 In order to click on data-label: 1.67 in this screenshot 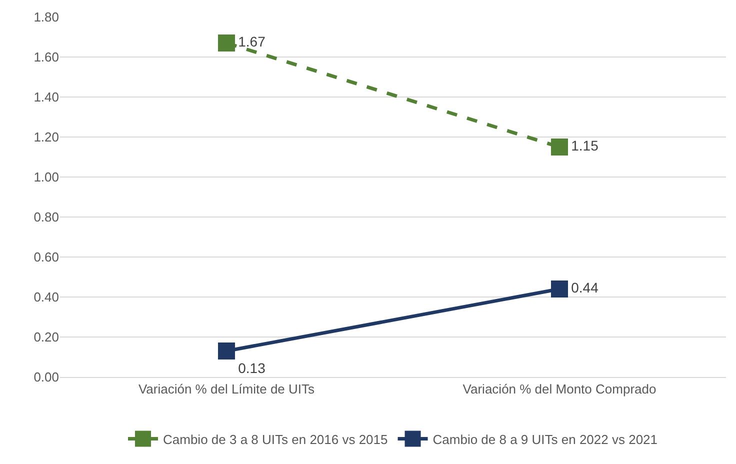, I will do `click(252, 42)`.